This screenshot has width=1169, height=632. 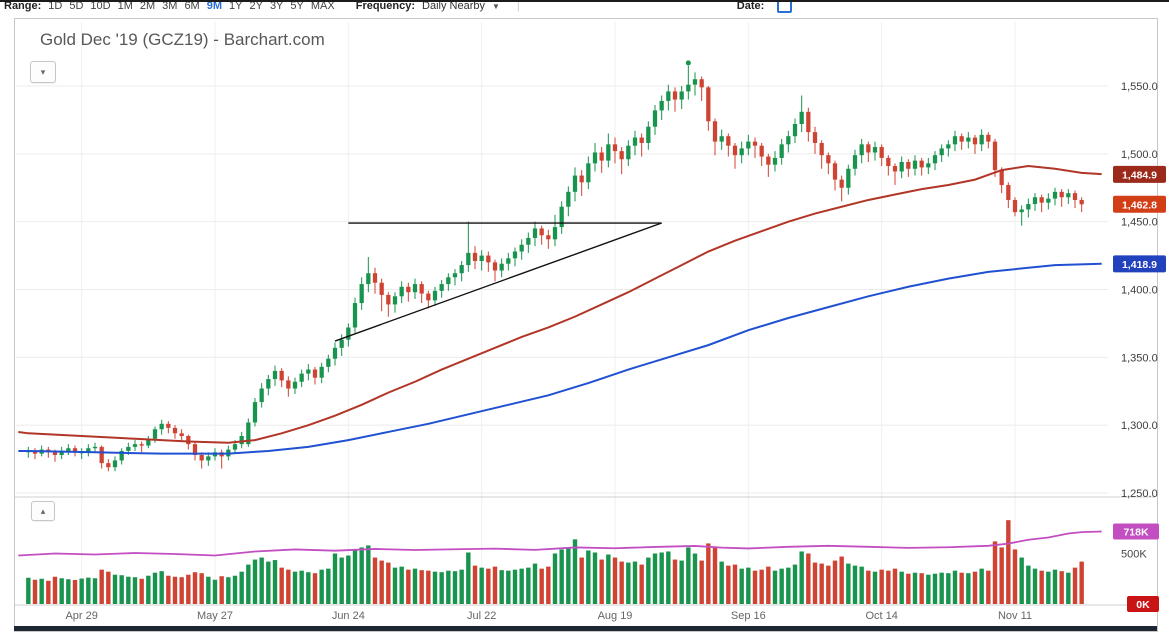 What do you see at coordinates (182, 39) in the screenshot?
I see `page-title: Gold Dec '19 (GCZ19) - Barchart.com` at bounding box center [182, 39].